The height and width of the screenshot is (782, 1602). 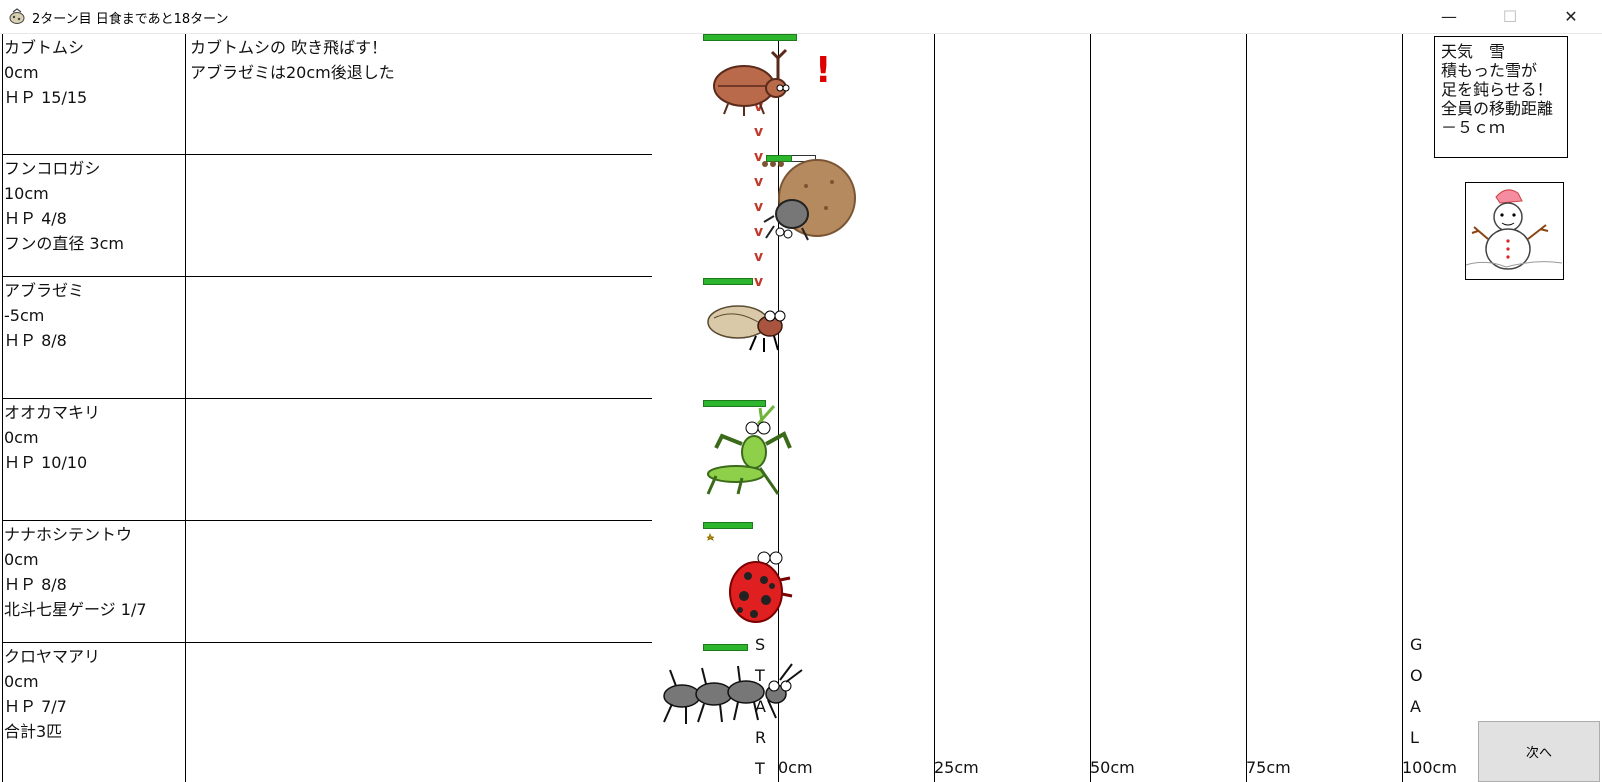 What do you see at coordinates (760, 706) in the screenshot?
I see `start-letter: A` at bounding box center [760, 706].